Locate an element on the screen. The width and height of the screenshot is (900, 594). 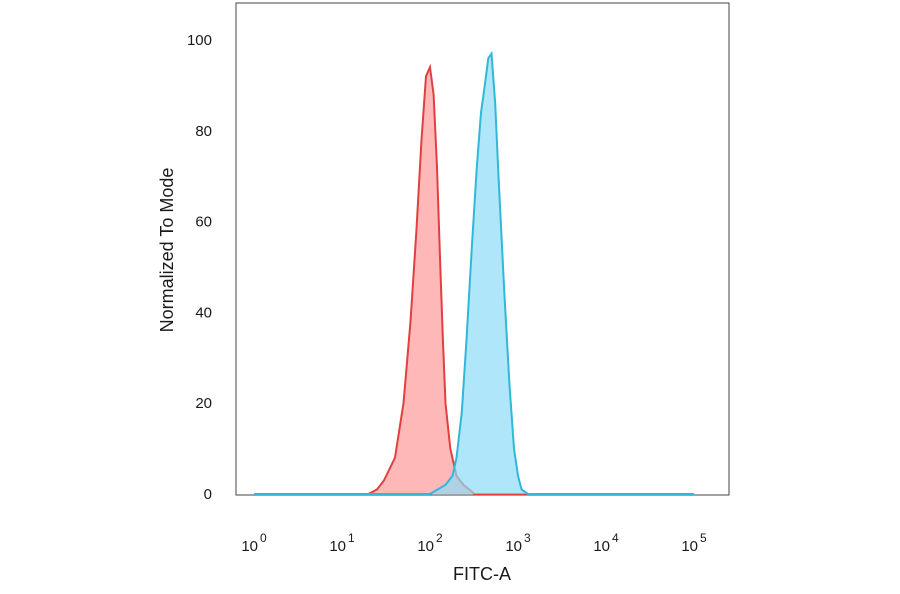
y-axis-title: Normalized To Mode is located at coordinates (167, 250).